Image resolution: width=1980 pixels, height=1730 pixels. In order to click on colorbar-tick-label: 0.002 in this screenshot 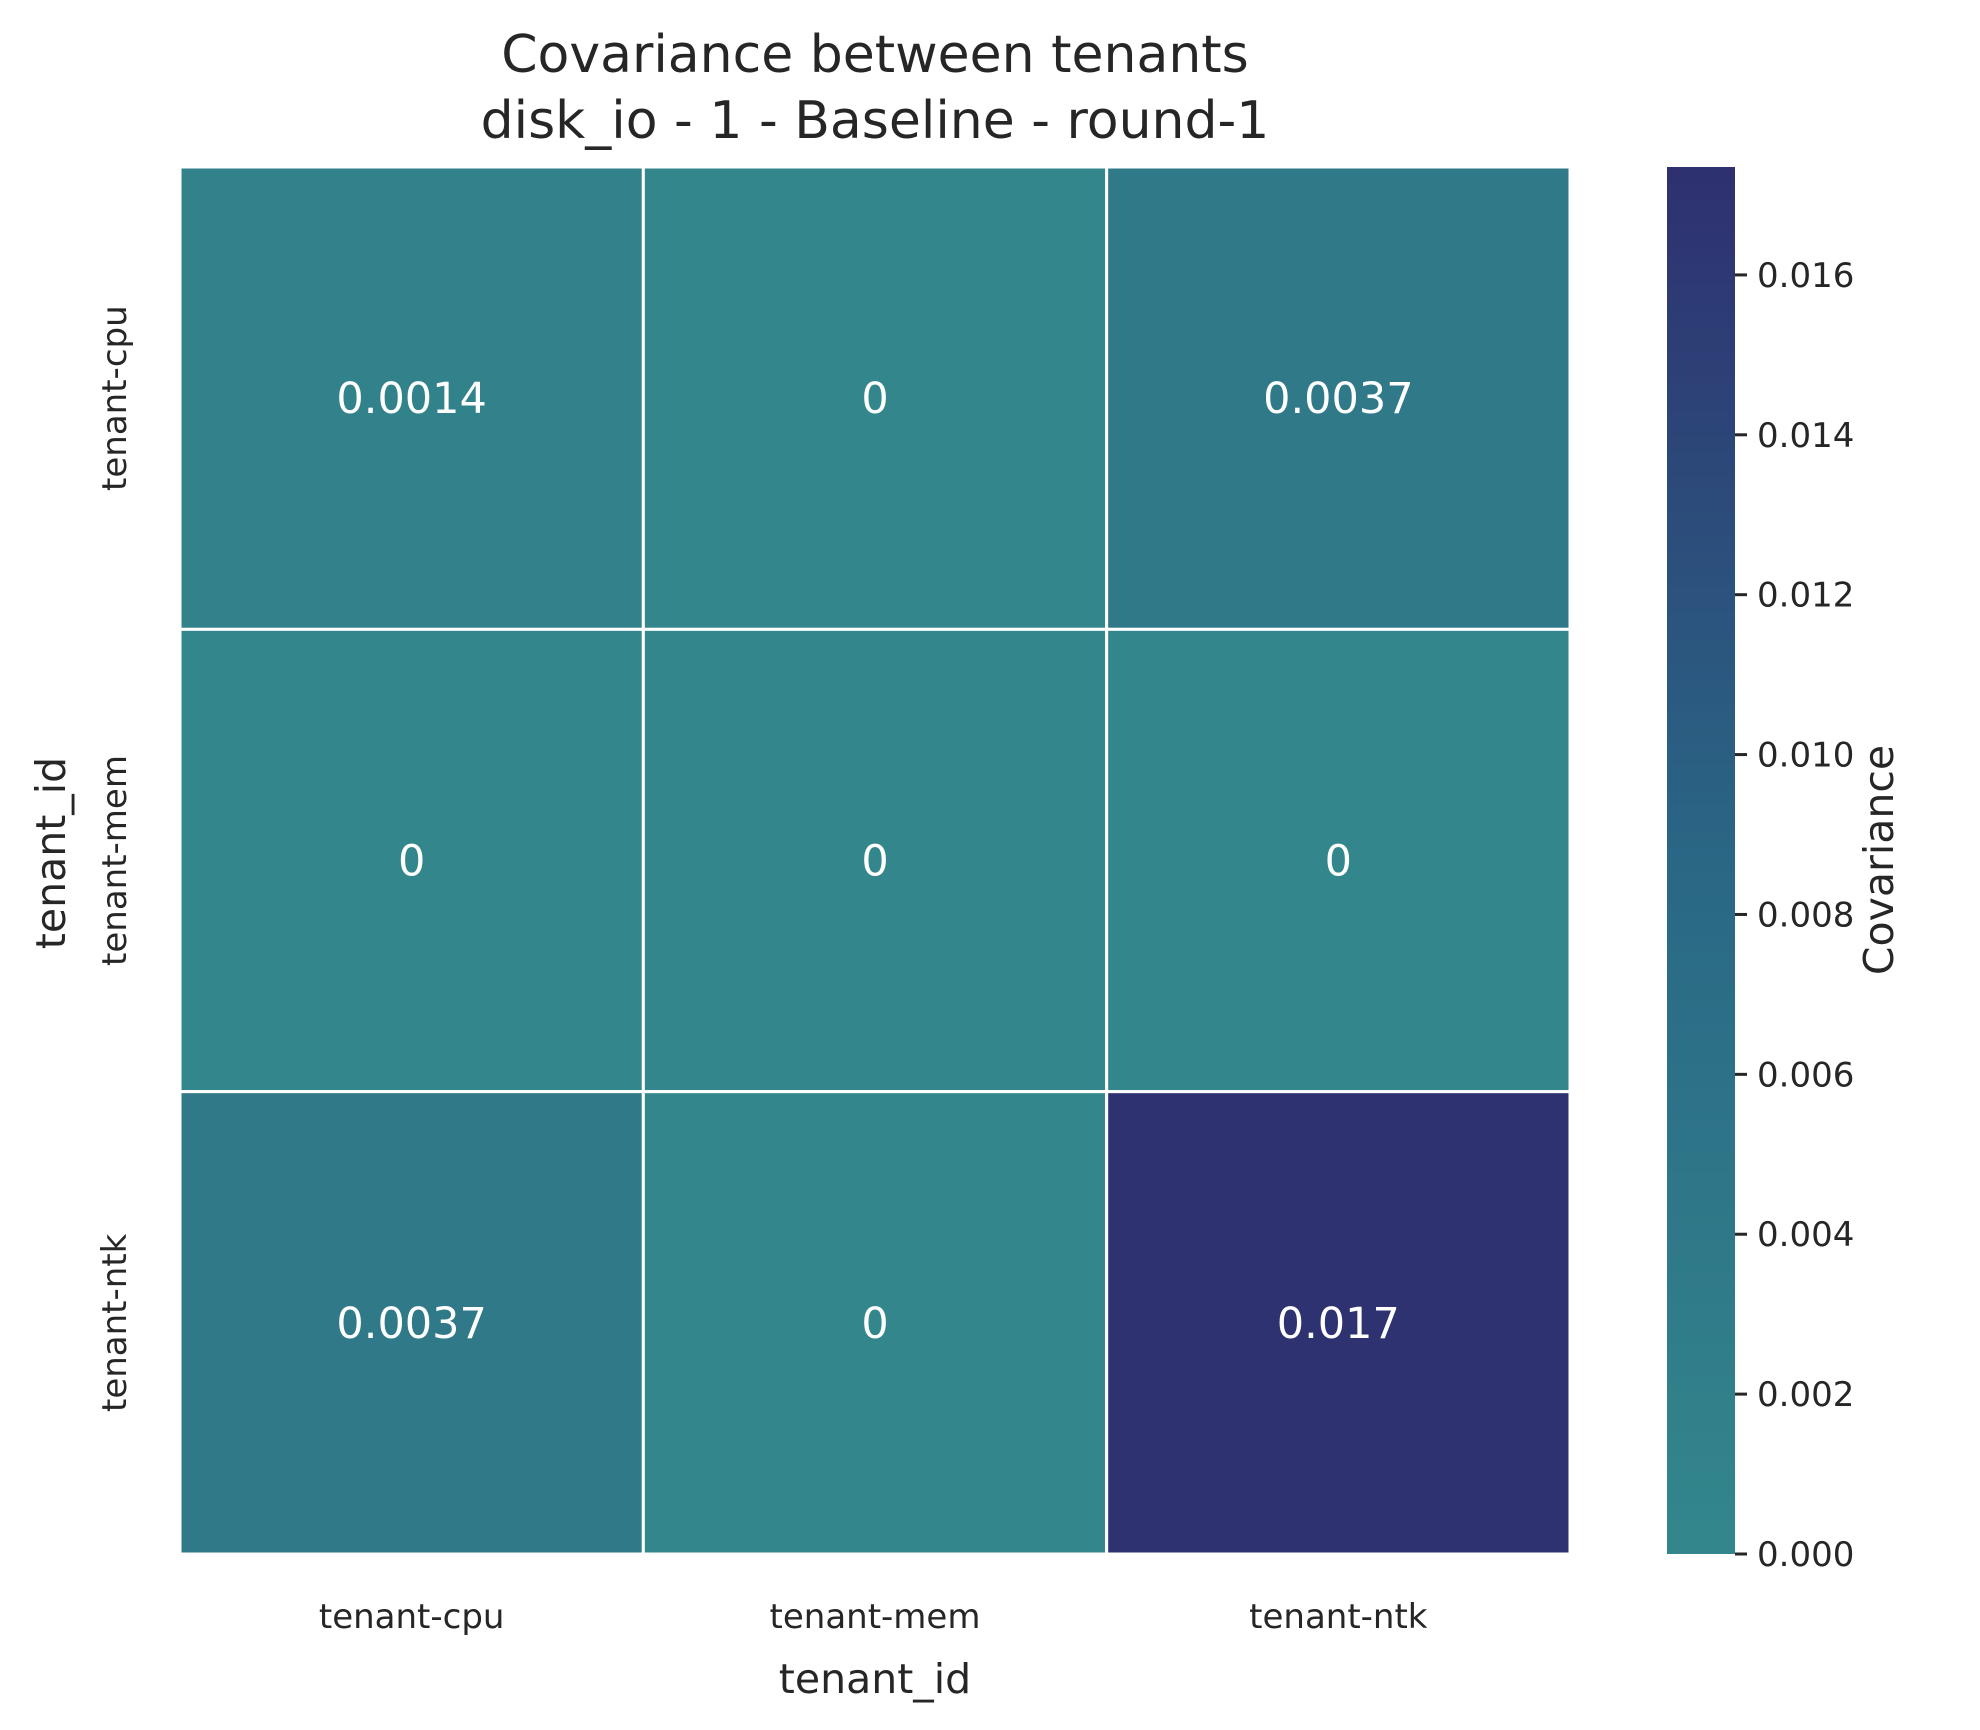, I will do `click(1805, 1395)`.